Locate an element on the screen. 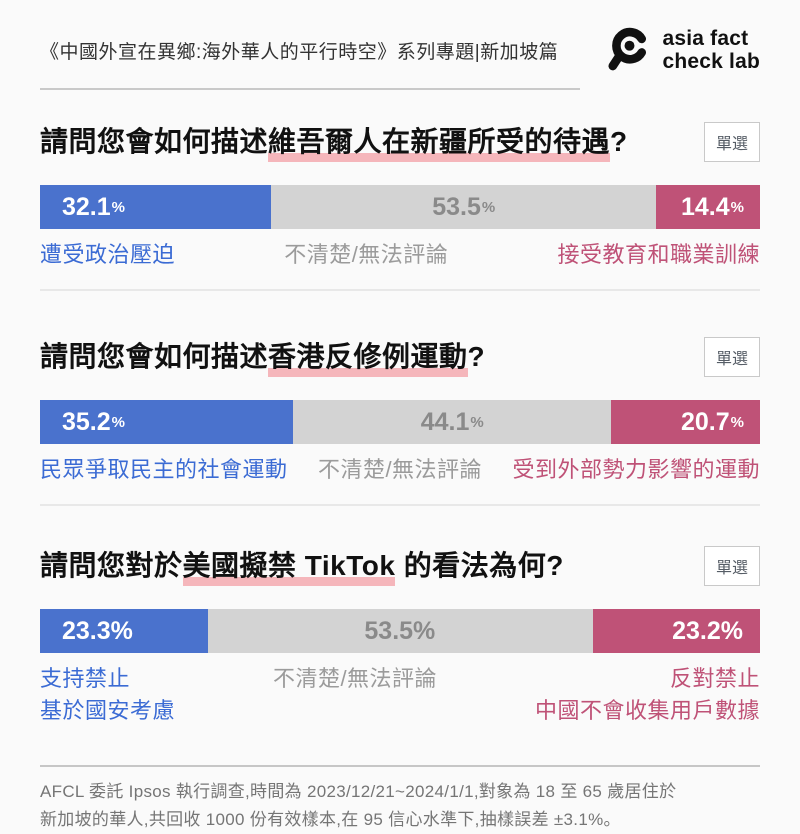 The image size is (800, 834). stacked-bar-2: 35.2% 44.1% 20.7% is located at coordinates (400, 422).